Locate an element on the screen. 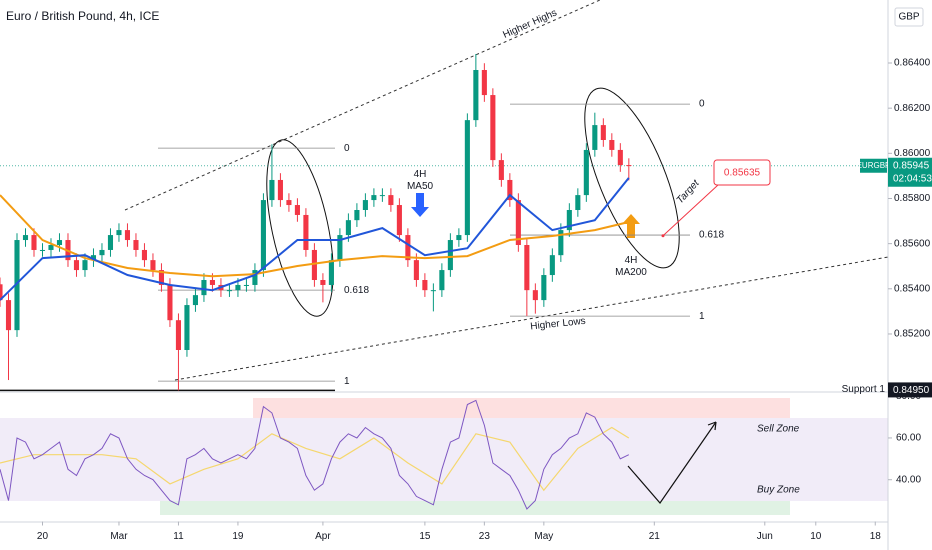 The height and width of the screenshot is (550, 932). target-value: 0.85635 is located at coordinates (742, 173).